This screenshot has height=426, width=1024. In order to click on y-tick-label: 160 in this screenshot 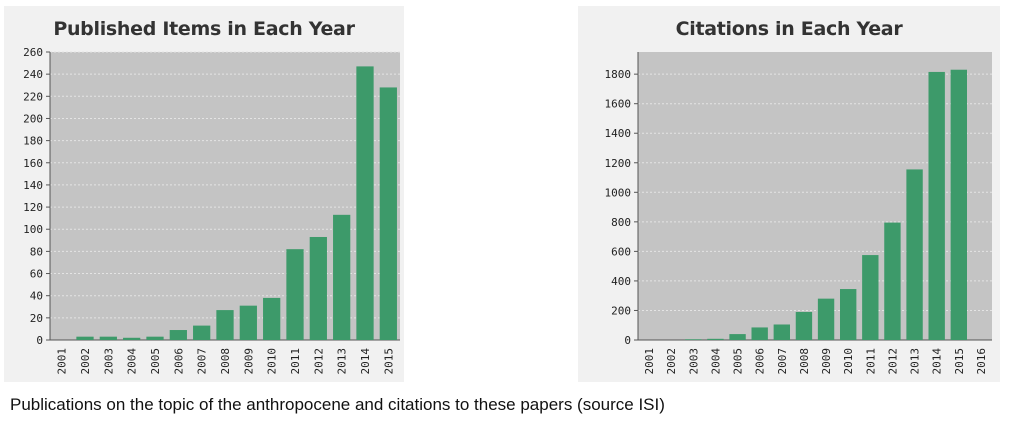, I will do `click(33, 163)`.